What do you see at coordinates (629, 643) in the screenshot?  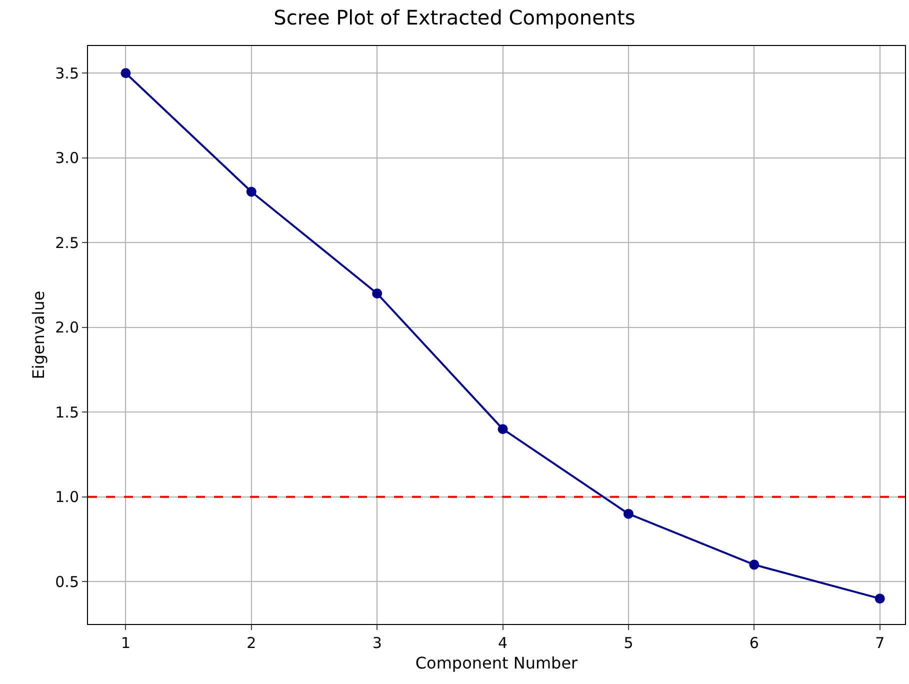 I see `x-tick-label: 5` at bounding box center [629, 643].